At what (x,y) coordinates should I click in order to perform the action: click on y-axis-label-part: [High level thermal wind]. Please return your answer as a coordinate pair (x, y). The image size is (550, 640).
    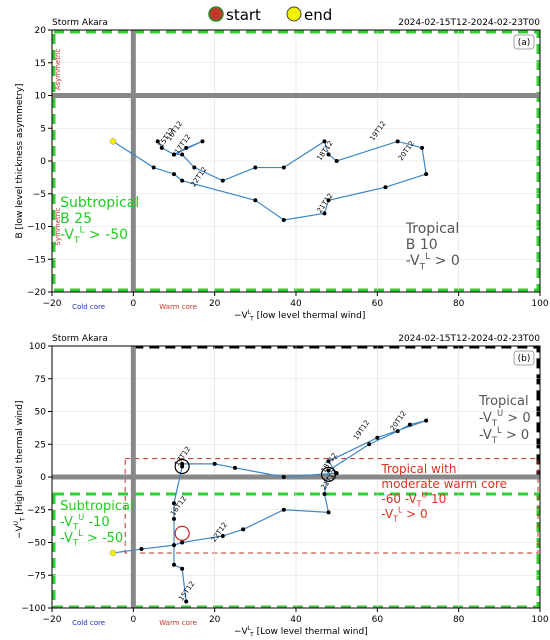
    Looking at the image, I should click on (20, 459).